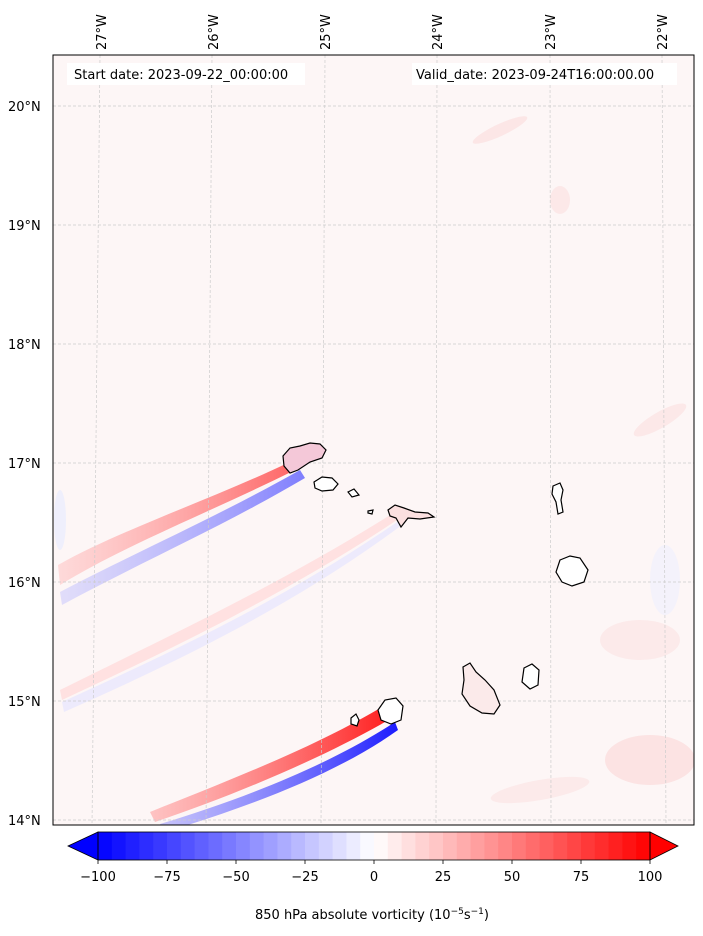 The image size is (703, 936). What do you see at coordinates (98, 877) in the screenshot?
I see `colorbar-tick-label: −100` at bounding box center [98, 877].